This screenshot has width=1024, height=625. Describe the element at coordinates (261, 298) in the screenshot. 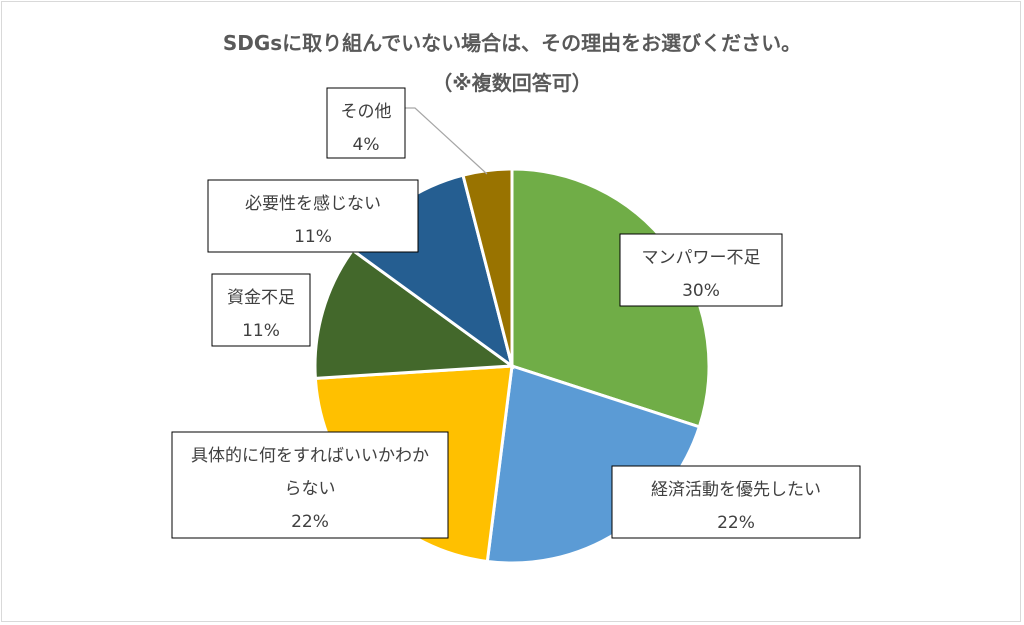

I see `data-label-category: 資金不足` at that location.